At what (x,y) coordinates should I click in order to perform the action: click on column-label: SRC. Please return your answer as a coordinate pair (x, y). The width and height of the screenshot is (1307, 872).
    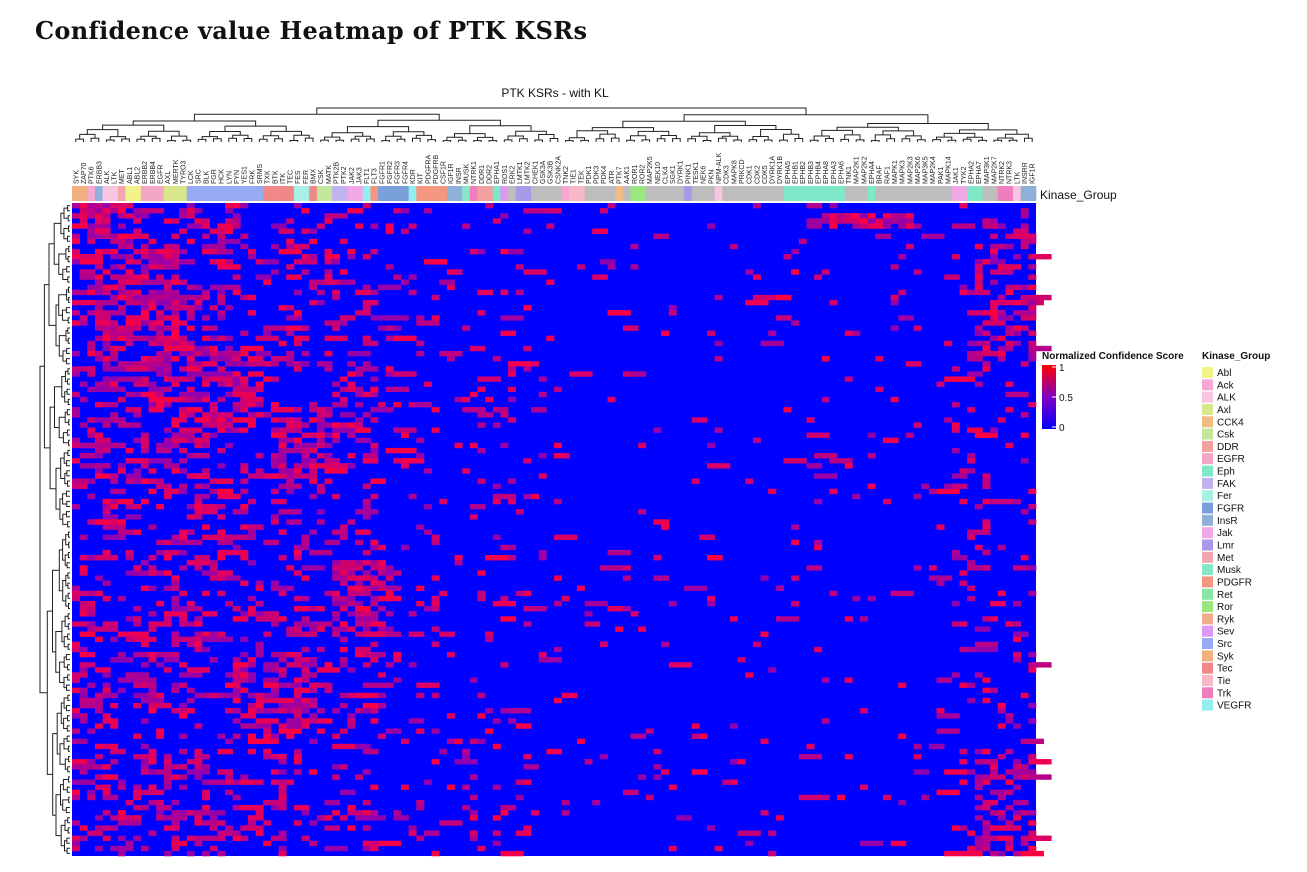
    Looking at the image, I should click on (199, 176).